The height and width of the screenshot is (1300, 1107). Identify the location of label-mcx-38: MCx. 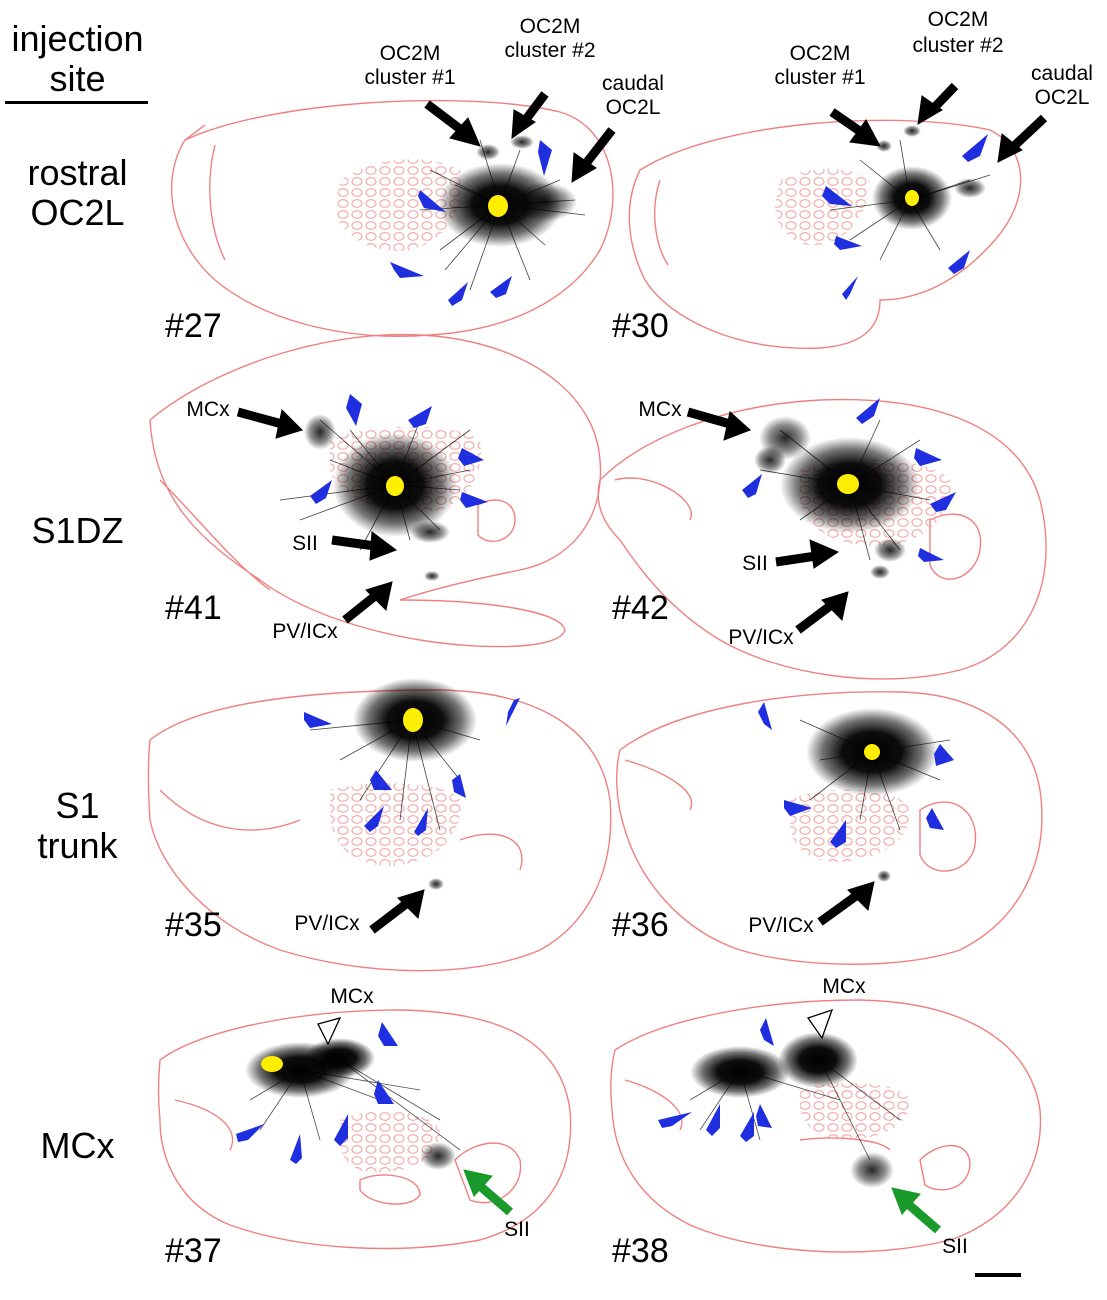
(844, 986).